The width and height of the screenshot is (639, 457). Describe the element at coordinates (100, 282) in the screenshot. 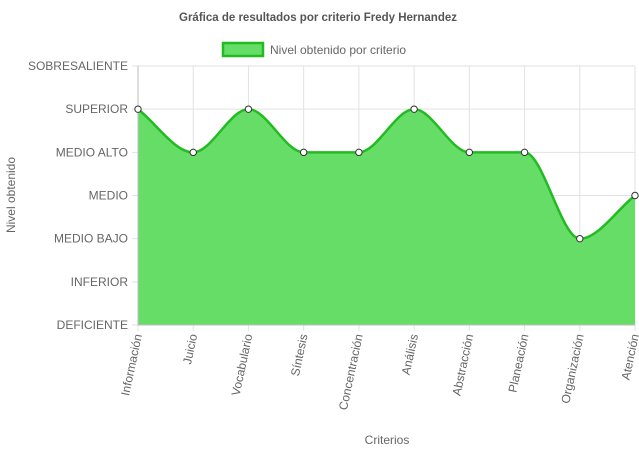

I see `y-tick-label: INFERIOR` at that location.